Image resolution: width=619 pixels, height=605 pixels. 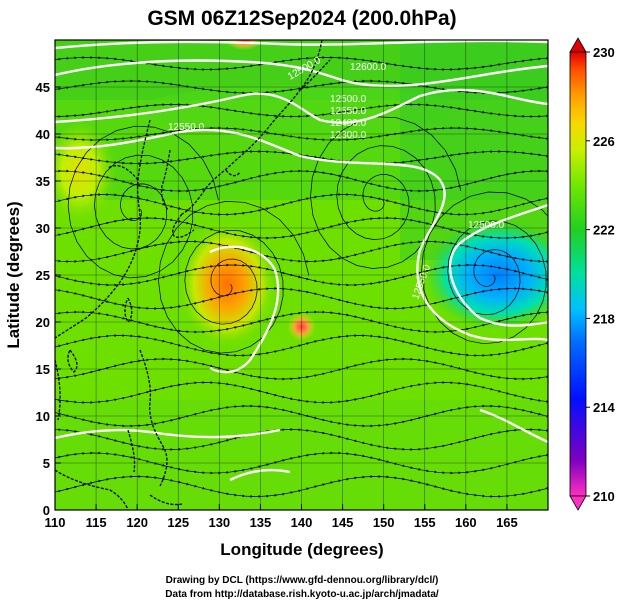 I want to click on colorbar: 230 226 222 218 214 210, so click(x=592, y=274).